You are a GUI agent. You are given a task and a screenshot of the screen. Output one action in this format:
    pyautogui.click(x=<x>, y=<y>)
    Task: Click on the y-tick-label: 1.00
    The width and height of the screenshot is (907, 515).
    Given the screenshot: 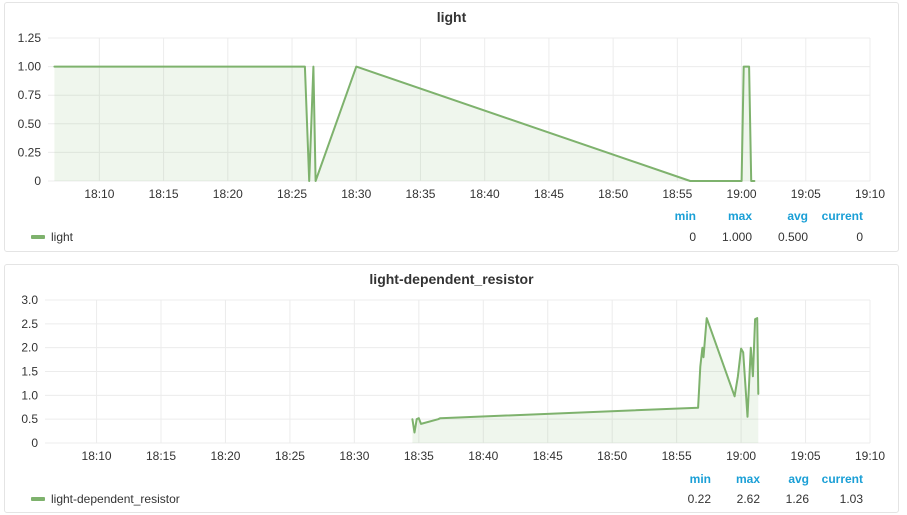 What is the action you would take?
    pyautogui.click(x=30, y=67)
    